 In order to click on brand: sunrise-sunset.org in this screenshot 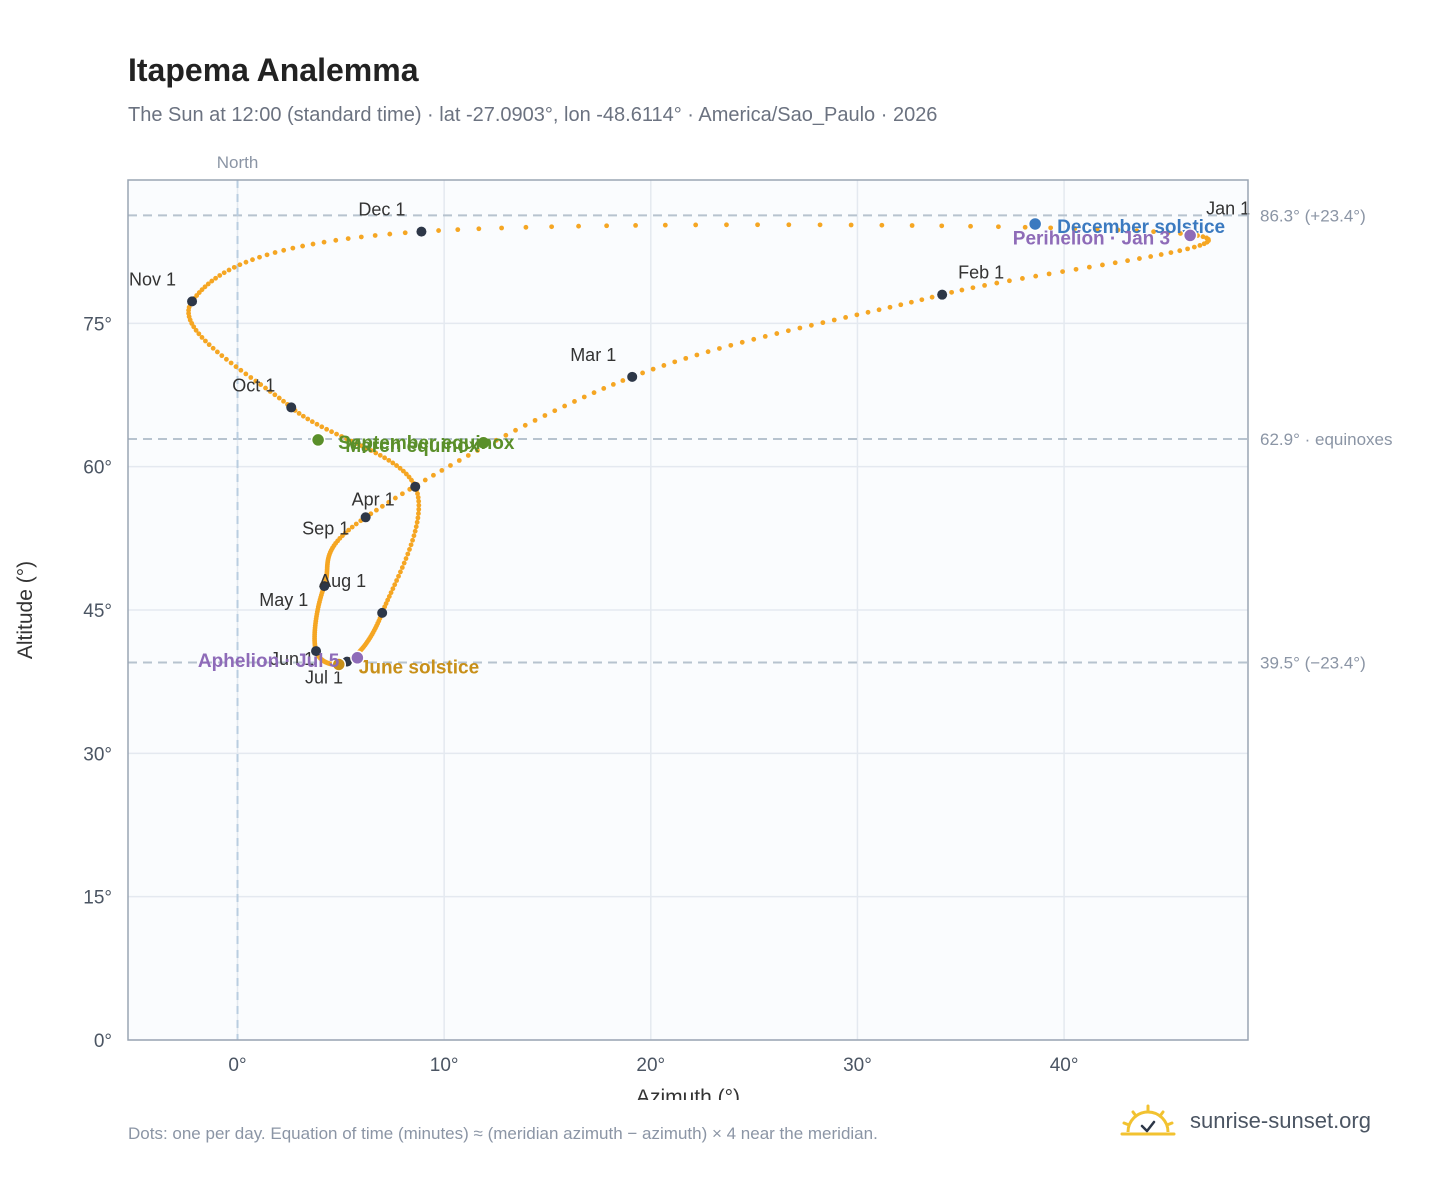, I will do `click(1245, 1121)`.